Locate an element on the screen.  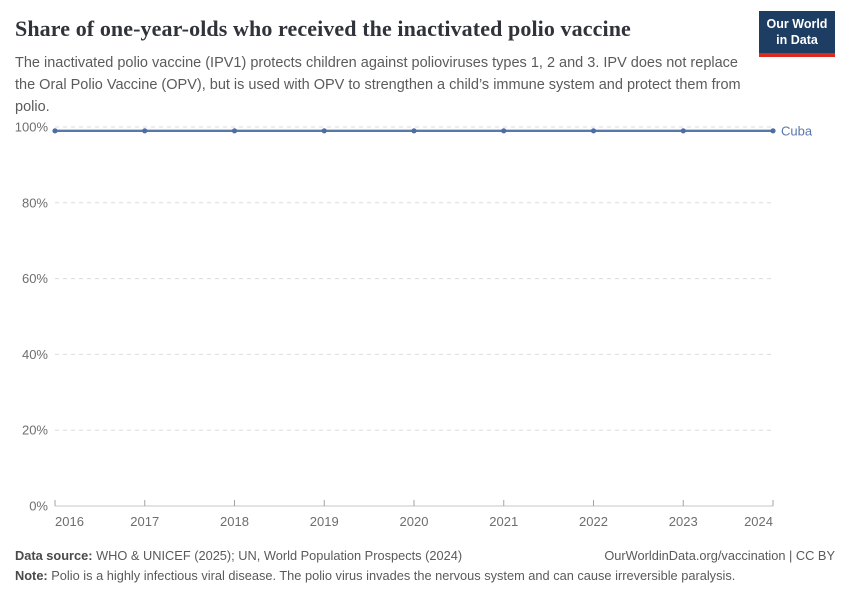
y-tick-label: 40% is located at coordinates (35, 354).